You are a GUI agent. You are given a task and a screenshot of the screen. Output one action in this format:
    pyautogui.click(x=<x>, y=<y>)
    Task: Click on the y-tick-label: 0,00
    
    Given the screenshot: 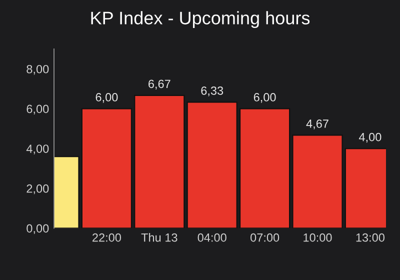 What is the action you would take?
    pyautogui.click(x=37, y=229)
    